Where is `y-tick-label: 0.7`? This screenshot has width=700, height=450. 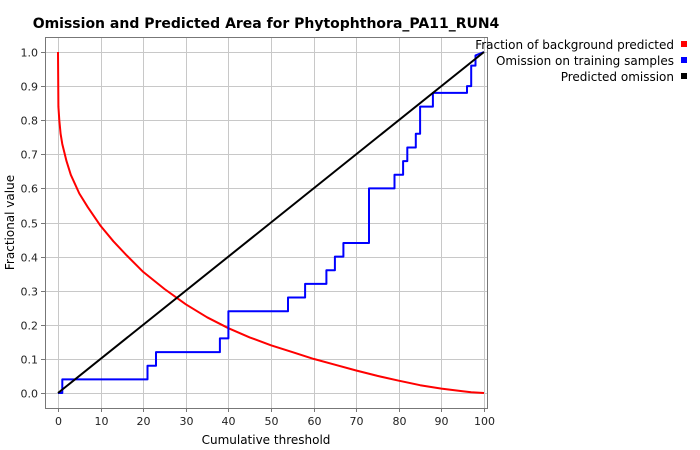 y-tick-label: 0.7 is located at coordinates (30, 155).